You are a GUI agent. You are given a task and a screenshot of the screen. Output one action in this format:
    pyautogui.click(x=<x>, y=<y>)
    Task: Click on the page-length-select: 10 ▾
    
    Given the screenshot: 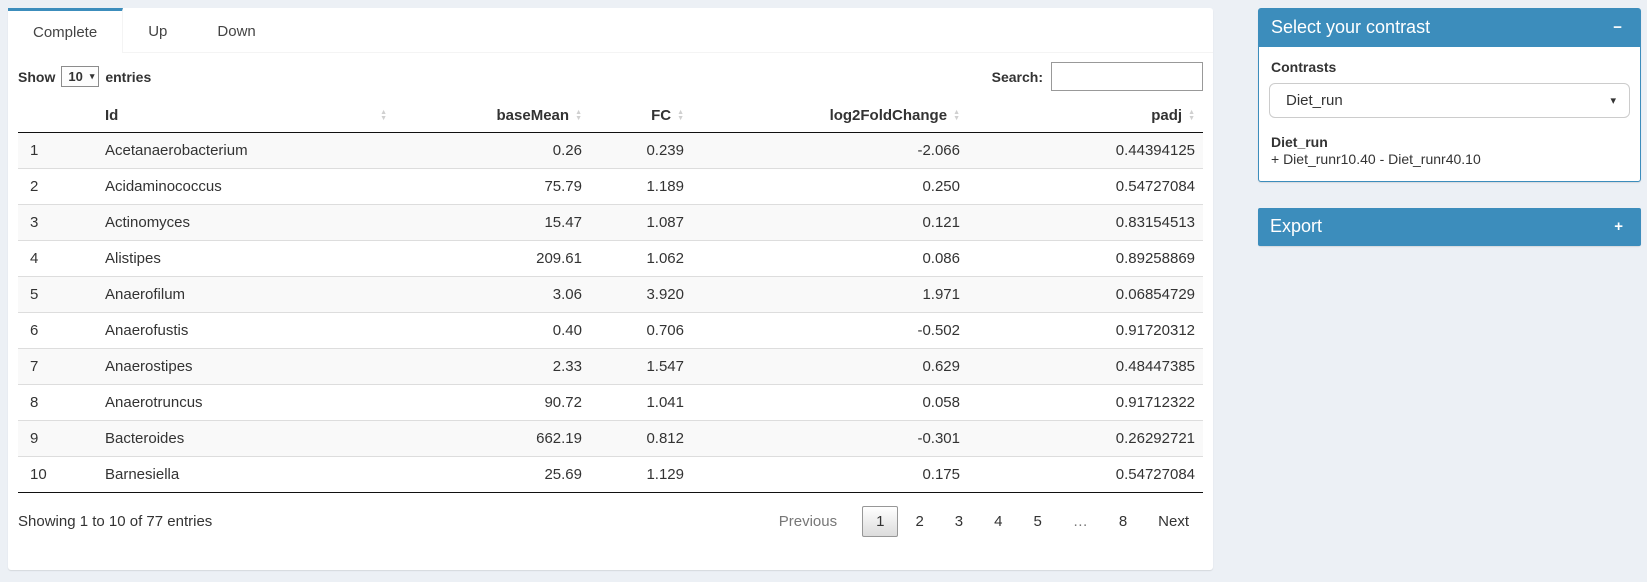 What is the action you would take?
    pyautogui.click(x=80, y=76)
    